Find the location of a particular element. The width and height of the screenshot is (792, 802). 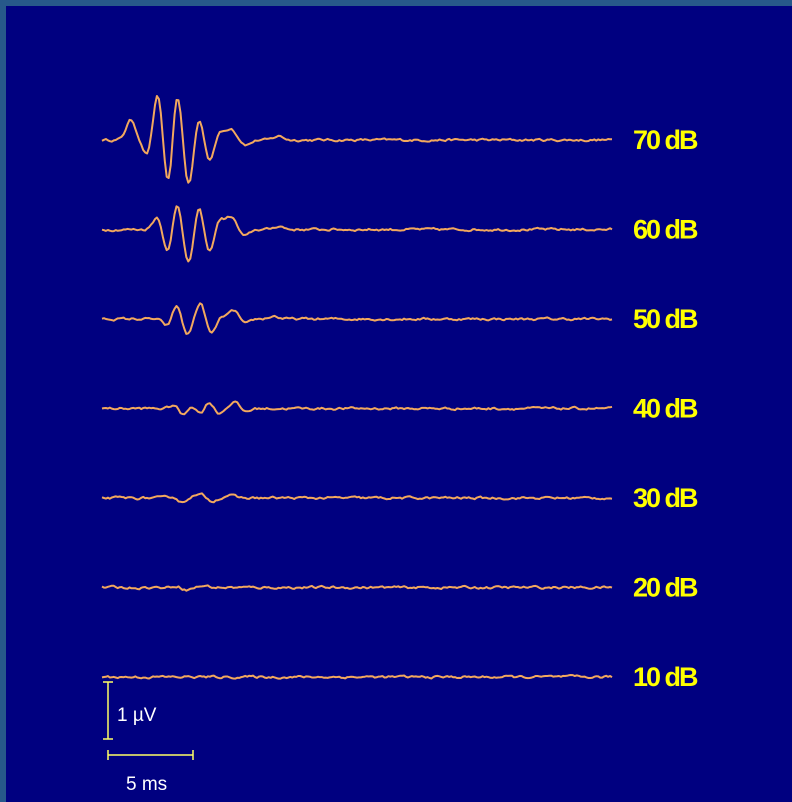

trace-30db is located at coordinates (357, 498).